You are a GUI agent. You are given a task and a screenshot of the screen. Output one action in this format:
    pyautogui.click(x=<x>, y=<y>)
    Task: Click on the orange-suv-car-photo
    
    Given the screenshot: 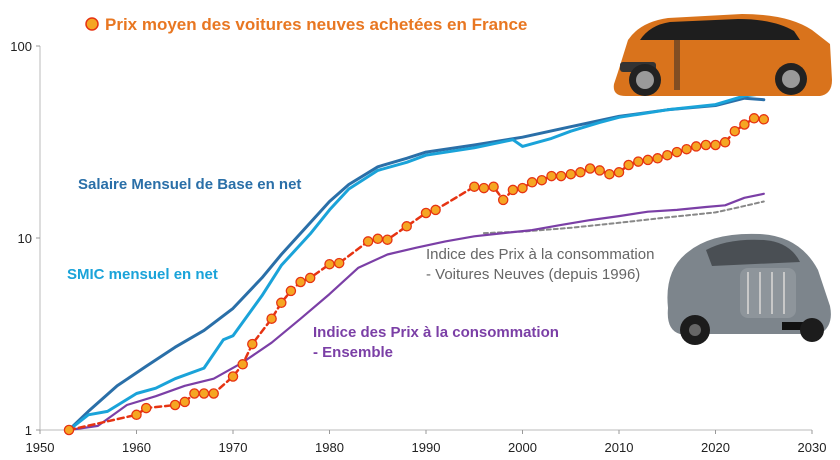 What is the action you would take?
    pyautogui.click(x=722, y=55)
    